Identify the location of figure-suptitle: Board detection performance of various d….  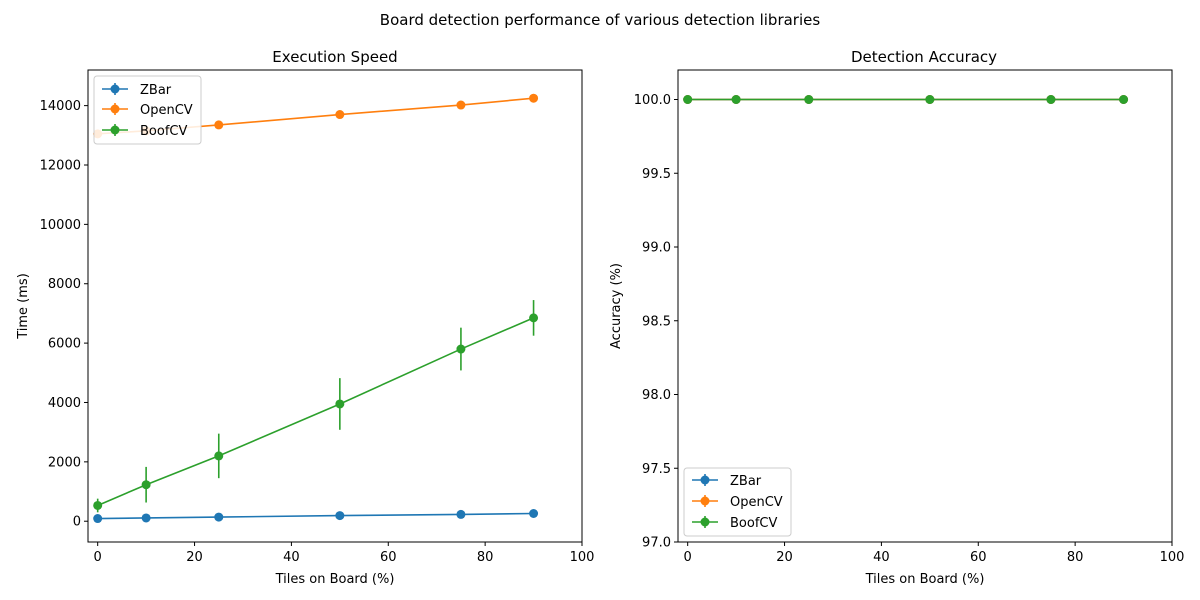
(600, 20).